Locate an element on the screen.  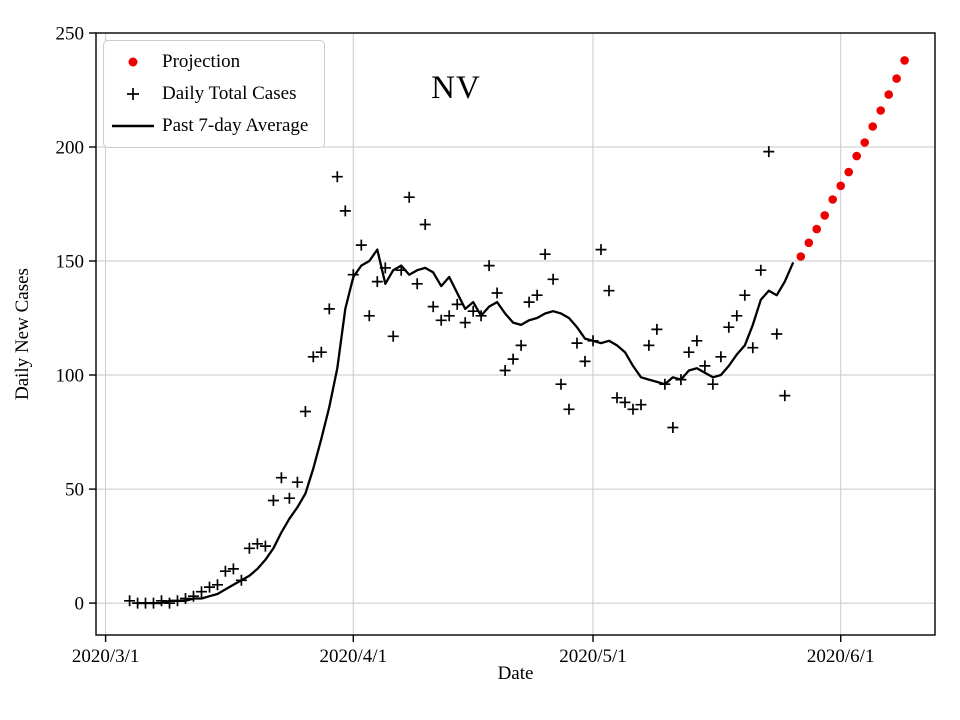
y-tick-label: 200 is located at coordinates (70, 148).